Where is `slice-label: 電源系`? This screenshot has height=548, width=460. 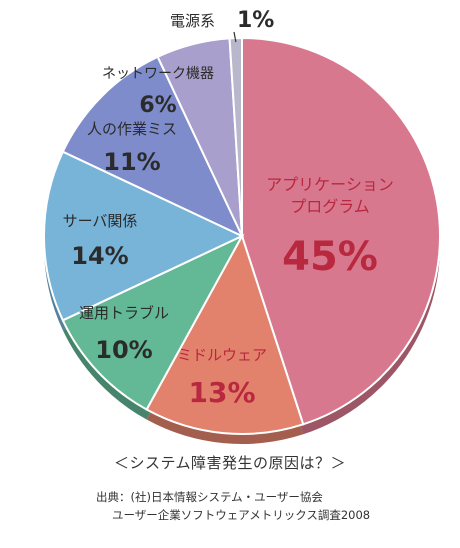
slice-label: 電源系 is located at coordinates (192, 21).